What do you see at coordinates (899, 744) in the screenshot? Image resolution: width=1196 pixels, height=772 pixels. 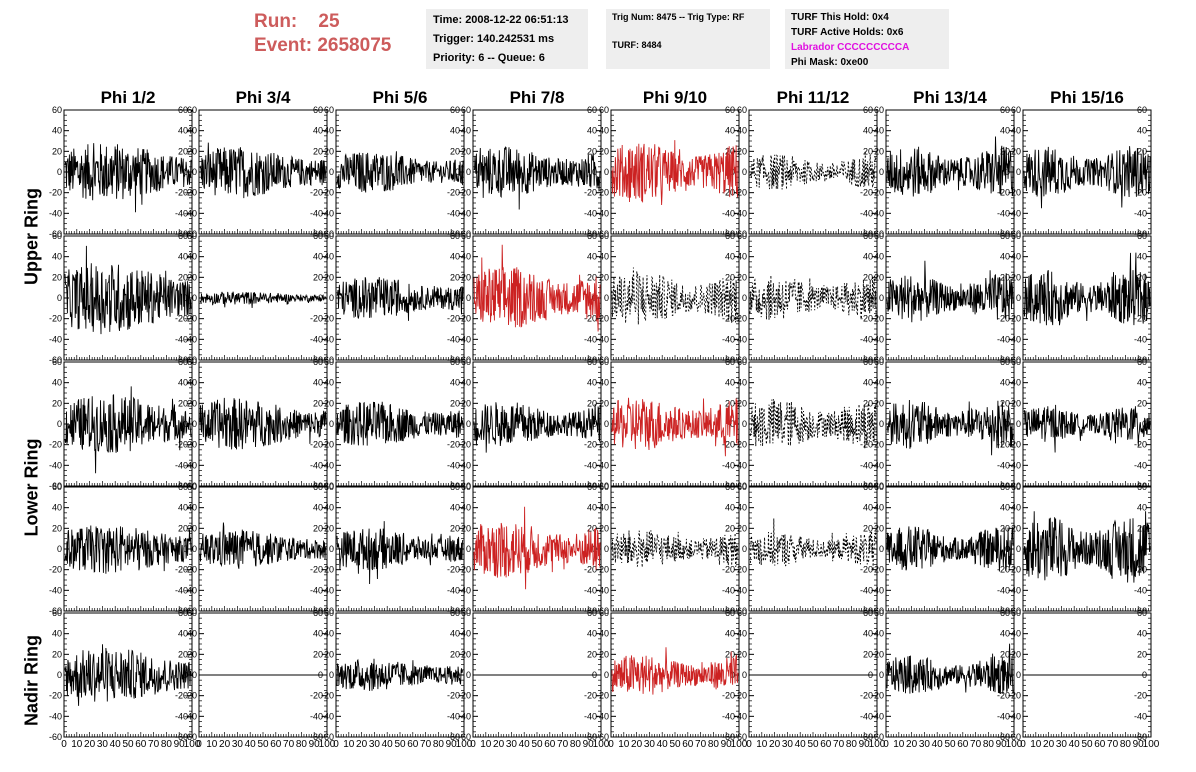 I see `x-tick-label: 10` at bounding box center [899, 744].